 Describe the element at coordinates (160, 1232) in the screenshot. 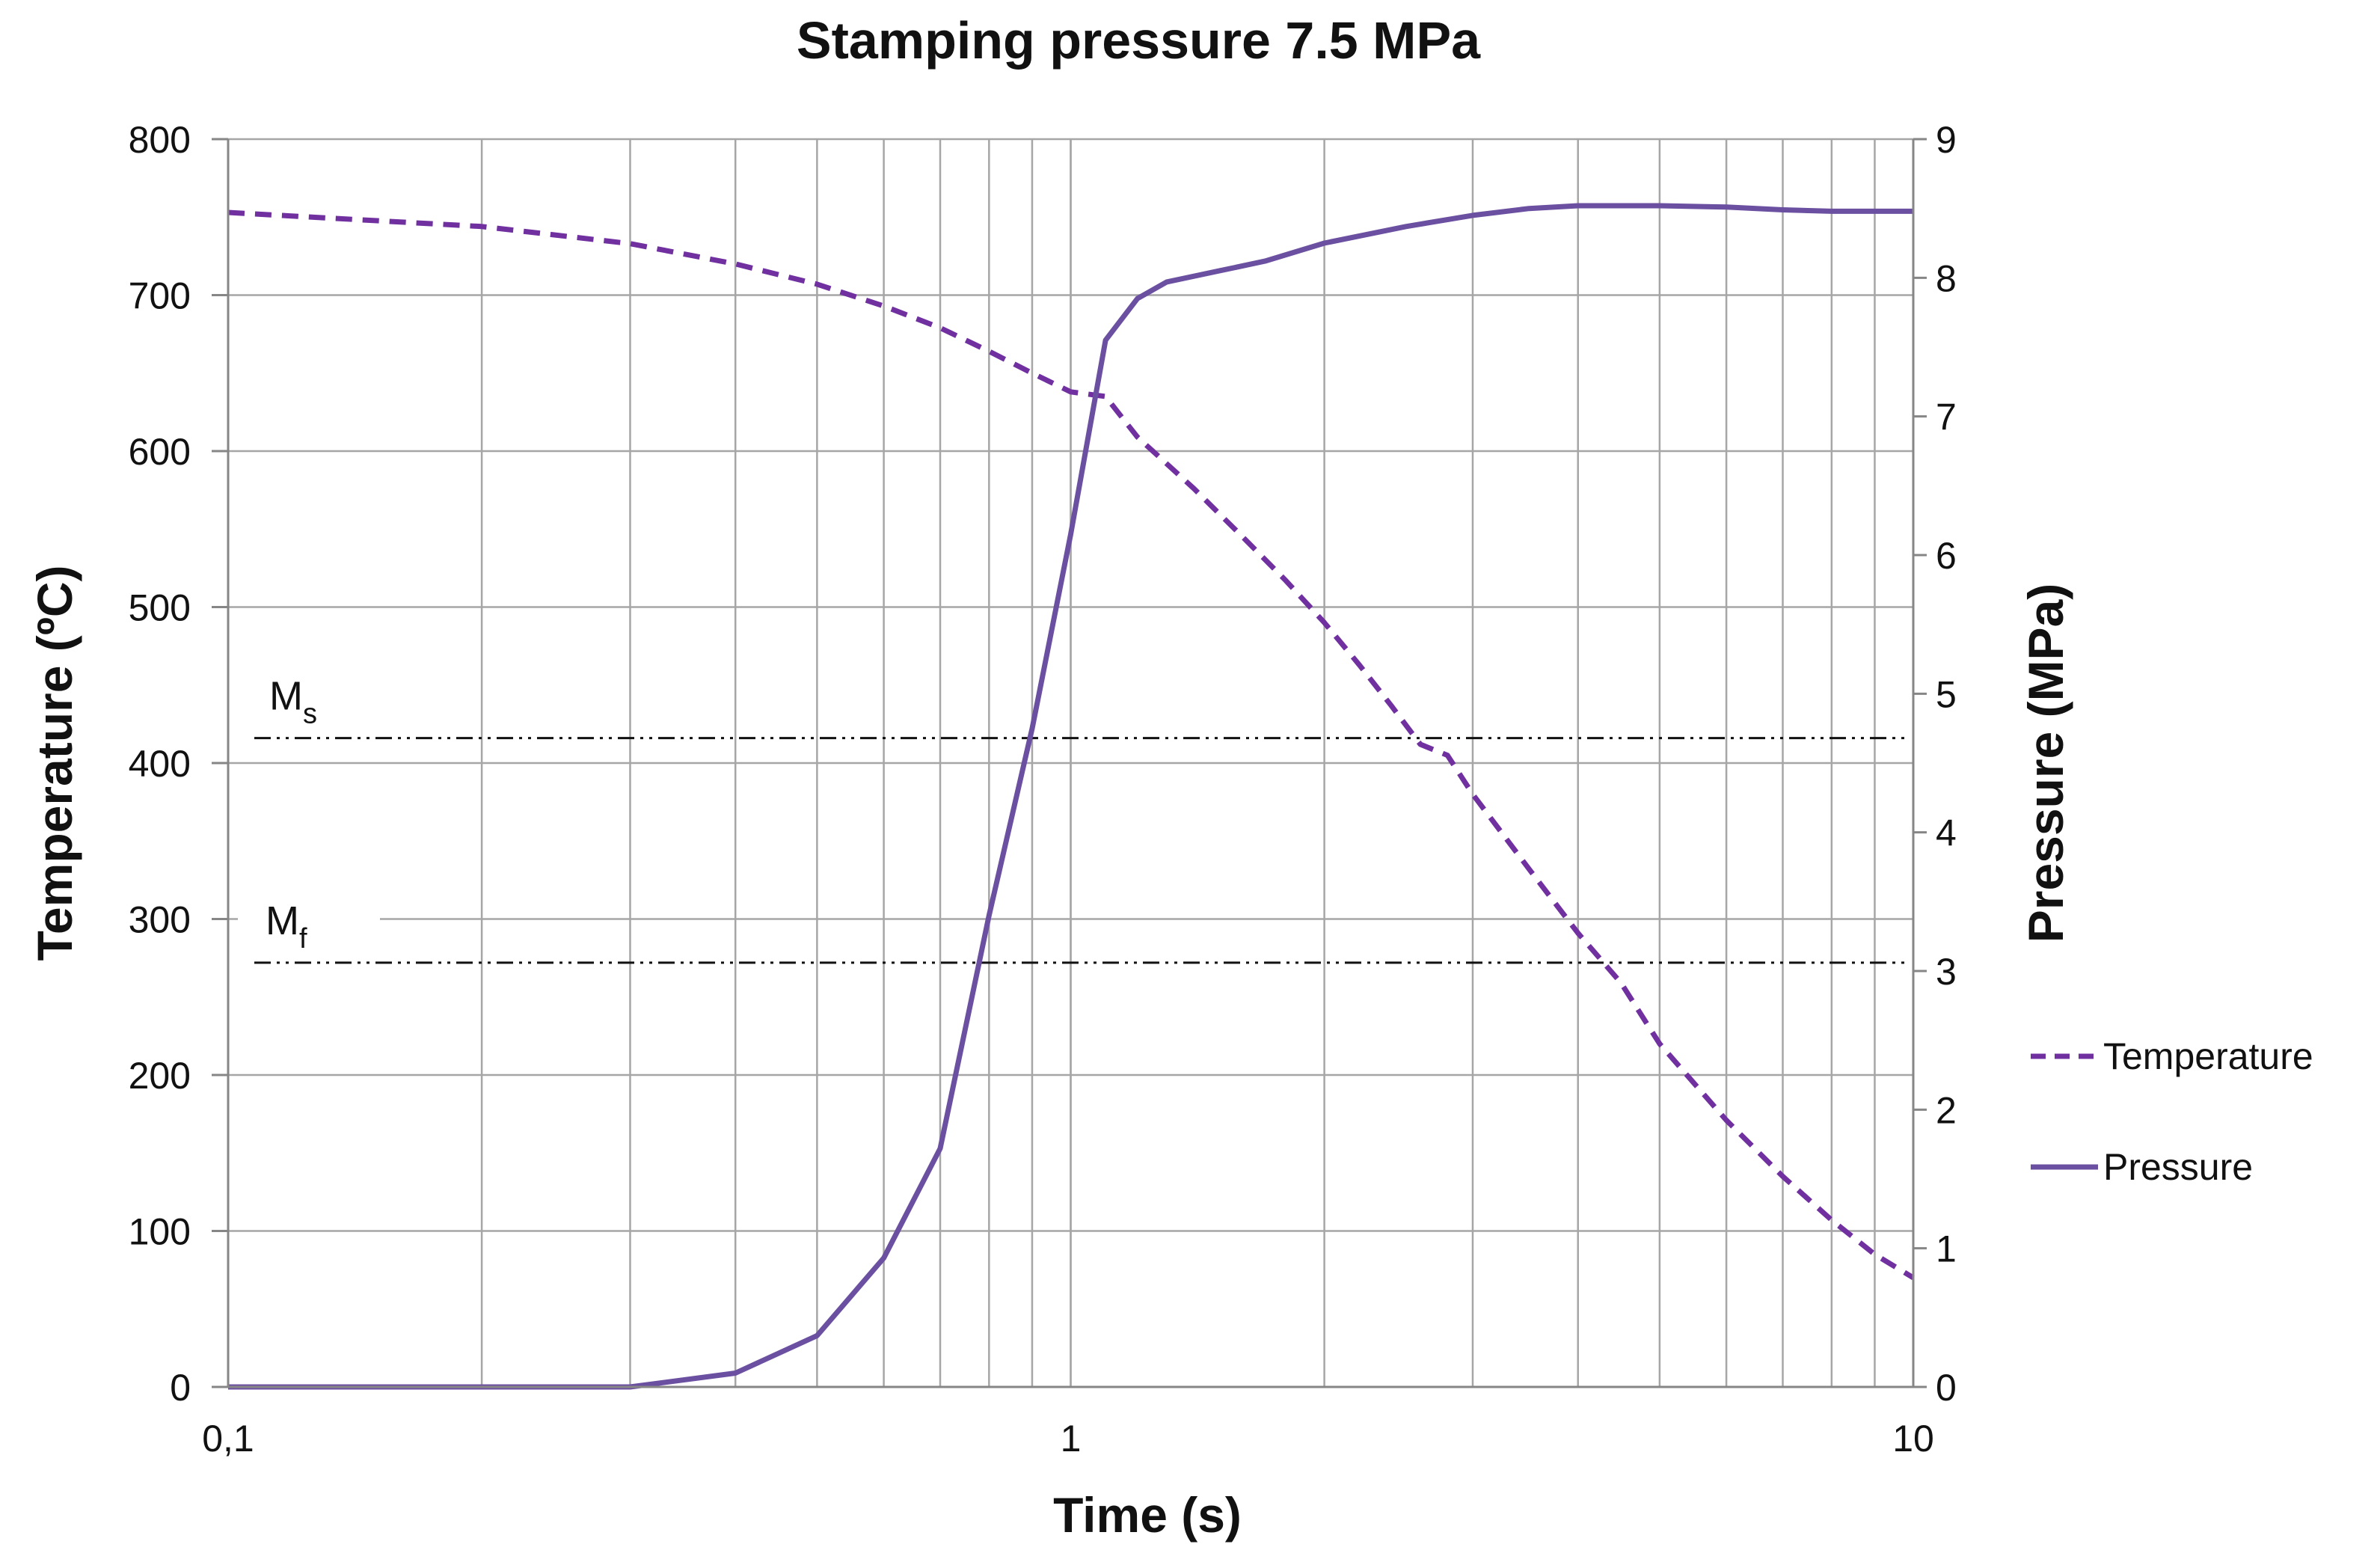

I see `y-tick-label: 100` at that location.